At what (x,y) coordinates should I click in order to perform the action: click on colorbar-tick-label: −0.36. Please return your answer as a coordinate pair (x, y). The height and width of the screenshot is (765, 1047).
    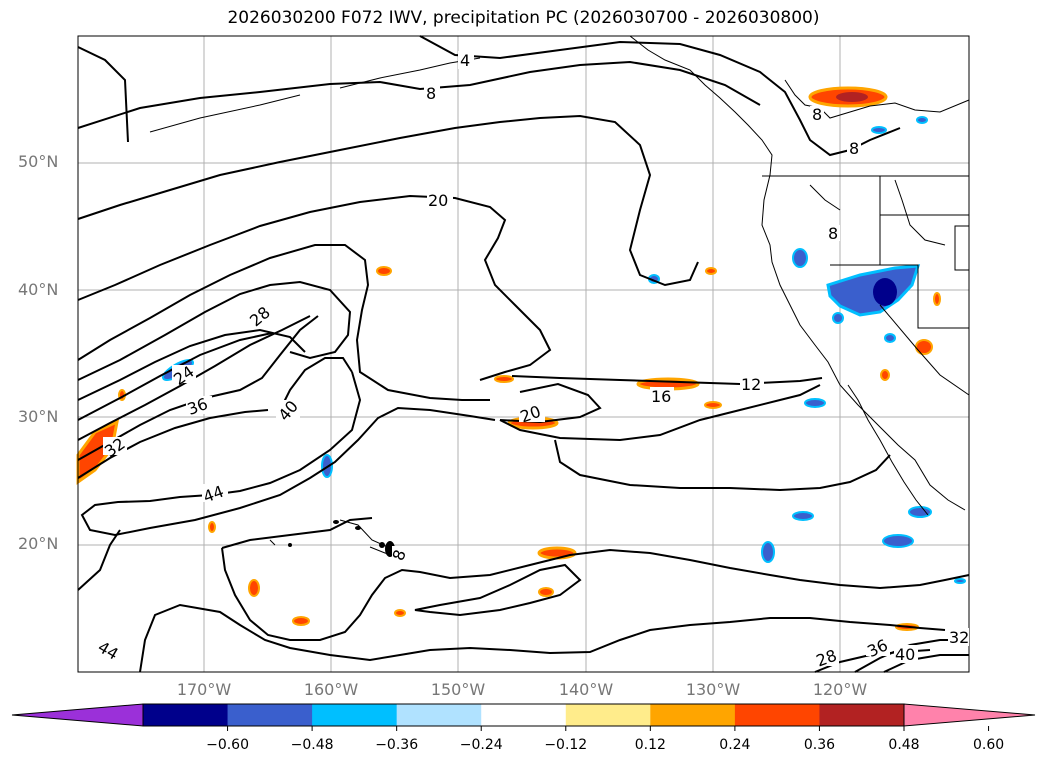
    Looking at the image, I should click on (397, 745).